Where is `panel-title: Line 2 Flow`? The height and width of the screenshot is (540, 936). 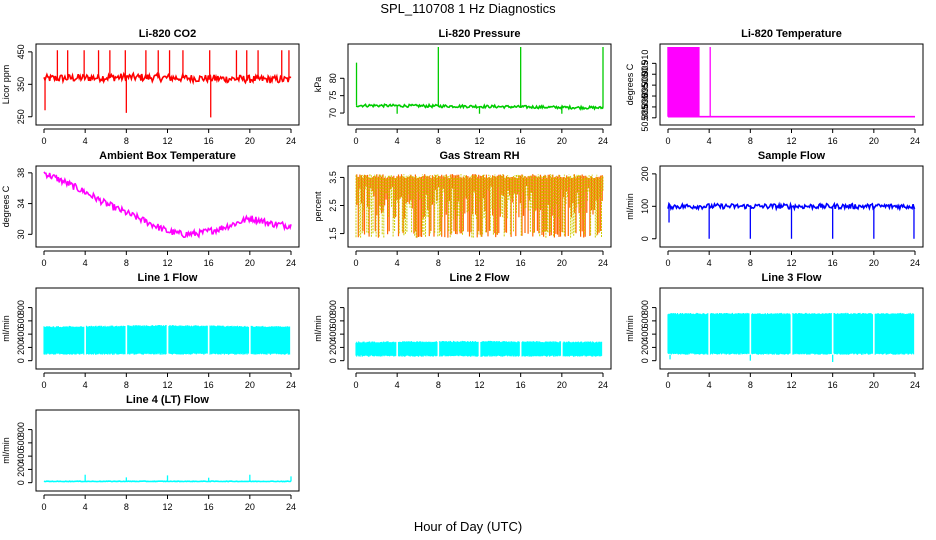 panel-title: Line 2 Flow is located at coordinates (480, 278).